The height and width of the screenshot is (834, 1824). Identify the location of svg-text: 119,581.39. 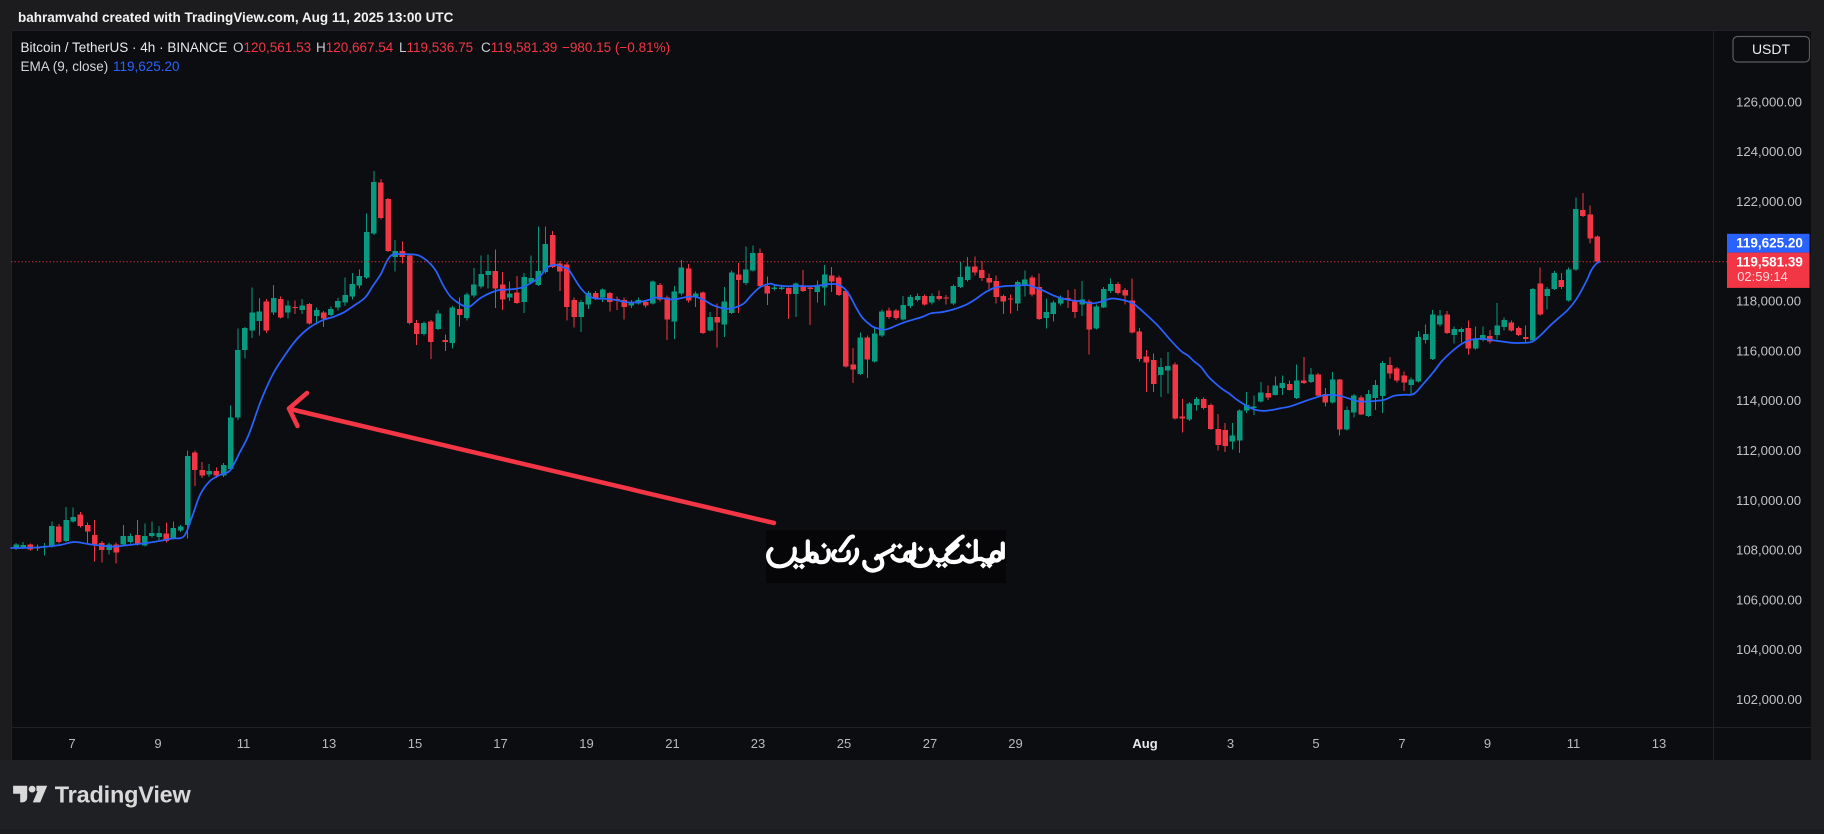
(1769, 261).